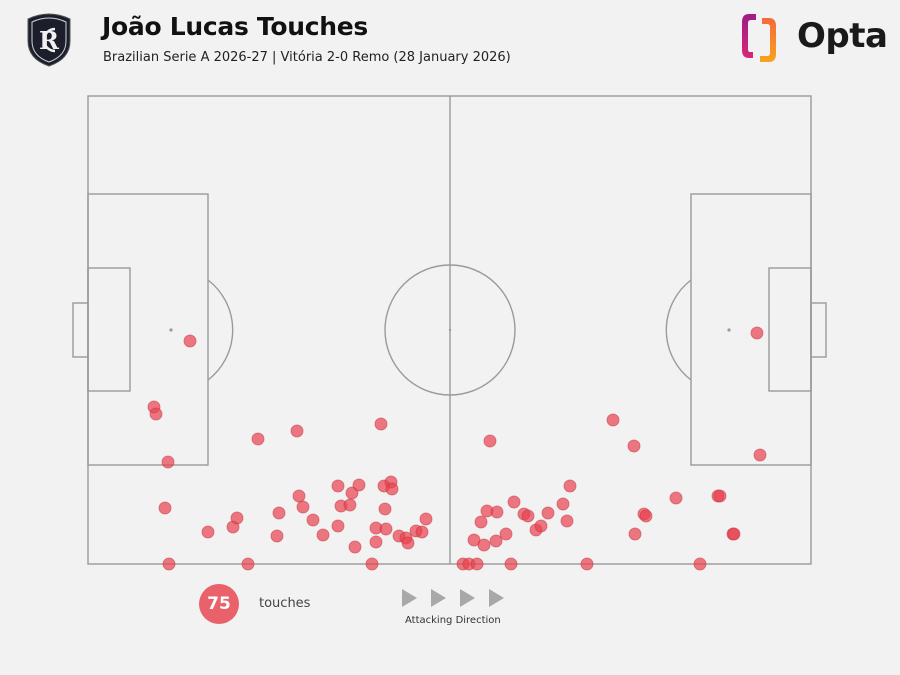 This screenshot has width=900, height=675. I want to click on remo-crest-icon: R, so click(49, 40).